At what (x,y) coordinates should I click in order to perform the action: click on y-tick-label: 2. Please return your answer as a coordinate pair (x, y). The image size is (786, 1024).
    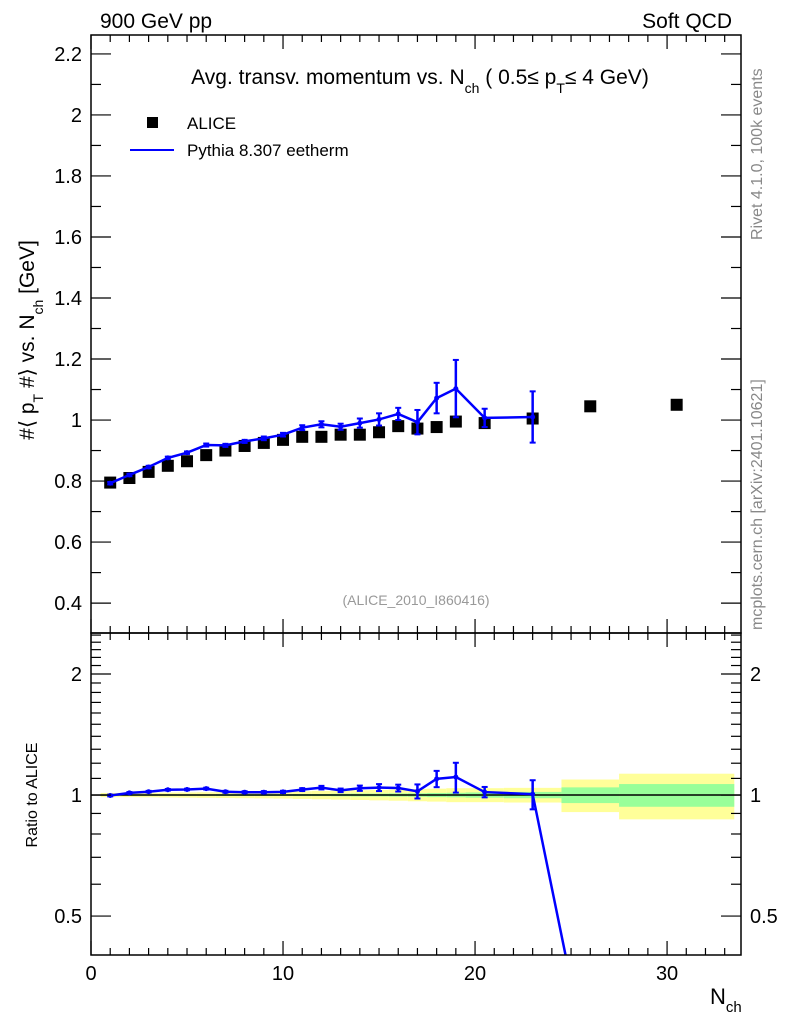
    Looking at the image, I should click on (76, 116).